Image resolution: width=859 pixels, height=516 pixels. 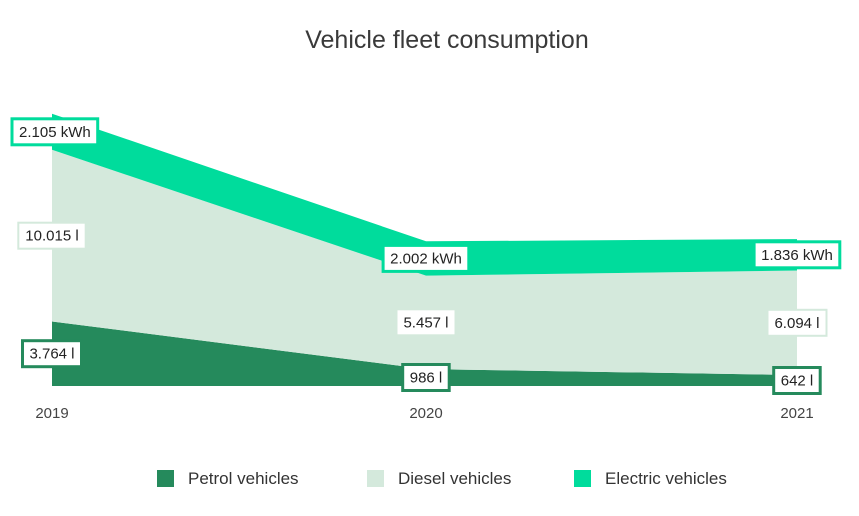 I want to click on data-label: 2.105 kWh, so click(x=55, y=132).